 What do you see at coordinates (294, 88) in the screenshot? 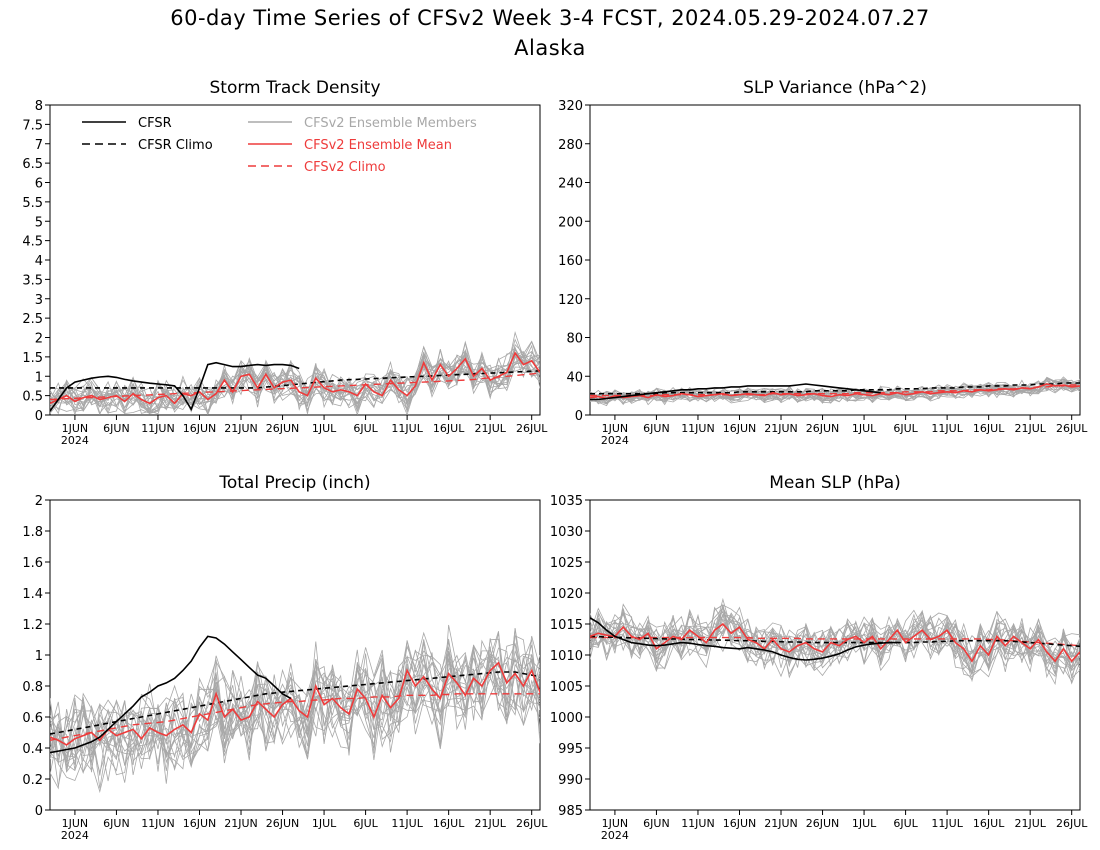
I see `panel-title: Storm Track Density` at bounding box center [294, 88].